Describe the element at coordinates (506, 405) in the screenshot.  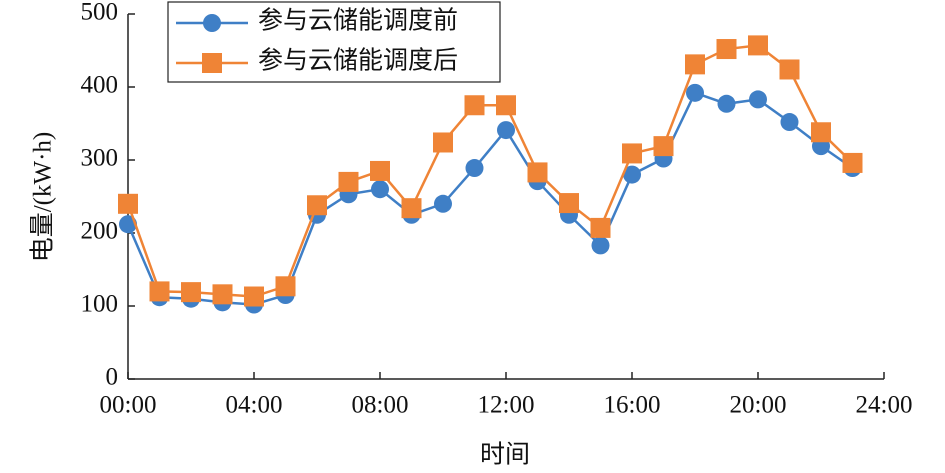
I see `x-tick-label: 12:00` at that location.